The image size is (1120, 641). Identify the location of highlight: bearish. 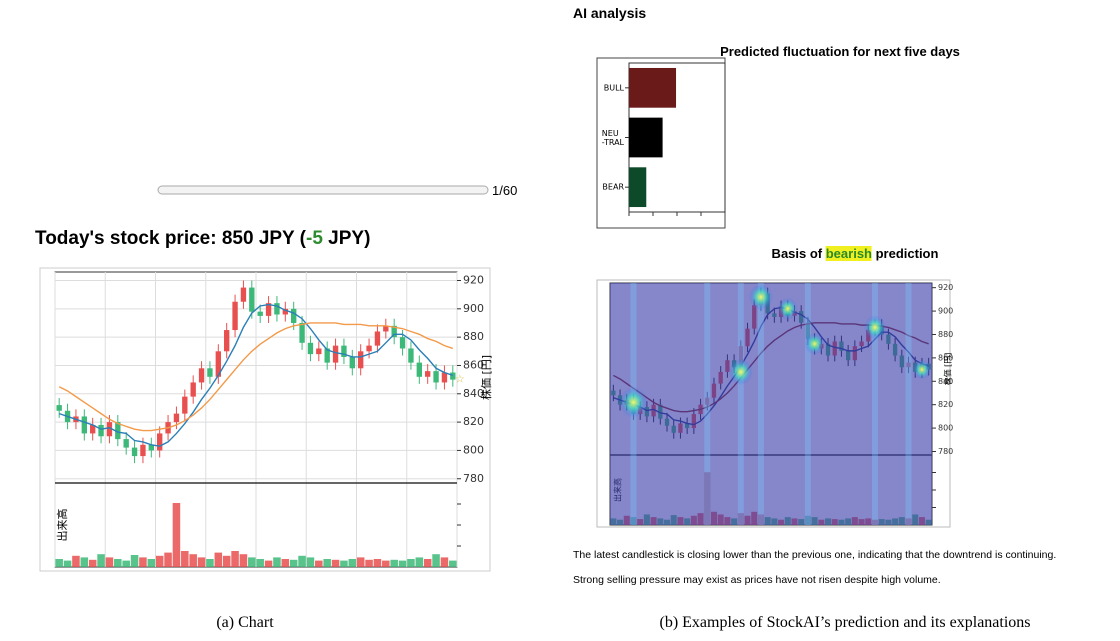
(848, 253).